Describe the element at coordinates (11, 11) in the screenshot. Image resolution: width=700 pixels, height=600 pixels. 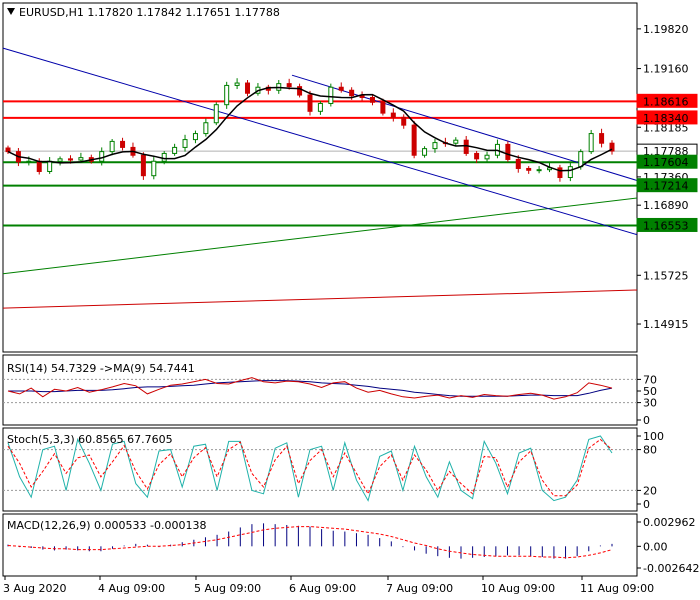
I see `dropdown-triangle-icon` at that location.